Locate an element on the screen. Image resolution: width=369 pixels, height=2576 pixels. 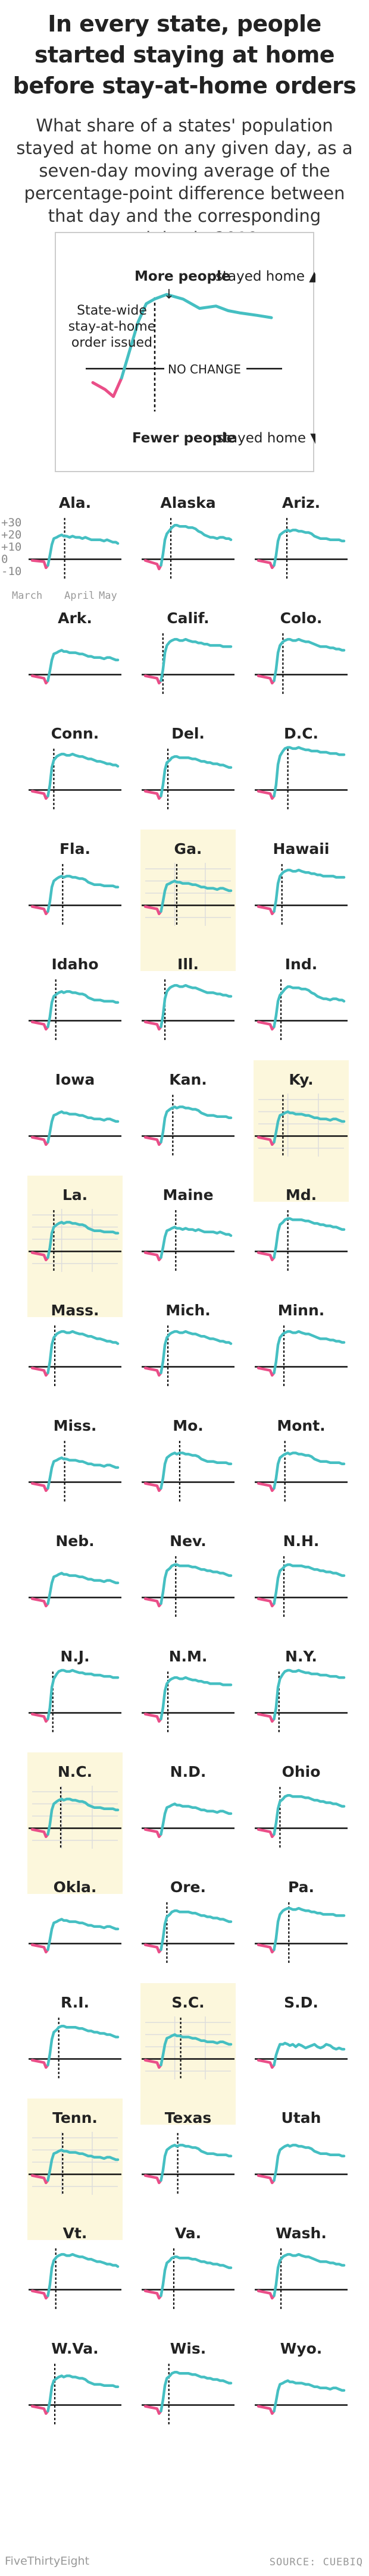
state-panel-conn: Conn. is located at coordinates (75, 785).